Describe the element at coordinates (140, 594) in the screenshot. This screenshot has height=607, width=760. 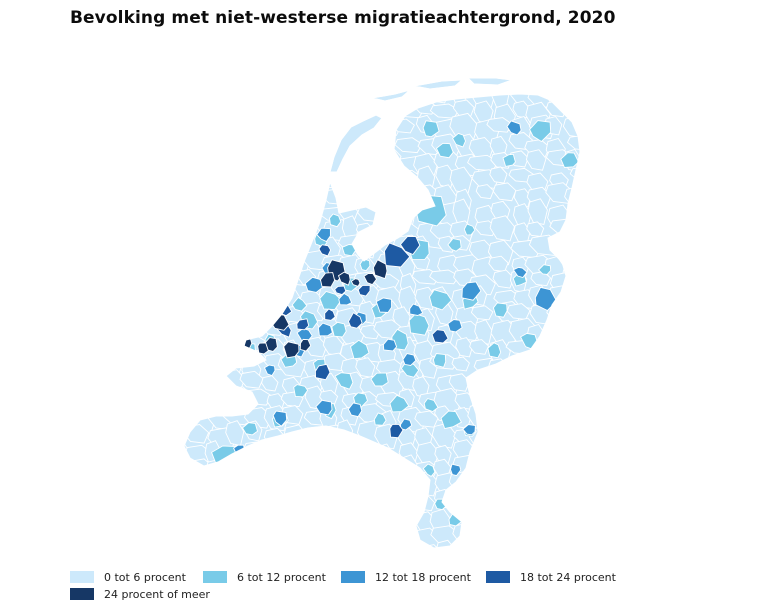
I see `legend-item-24-plus: 24 procent of meer` at that location.